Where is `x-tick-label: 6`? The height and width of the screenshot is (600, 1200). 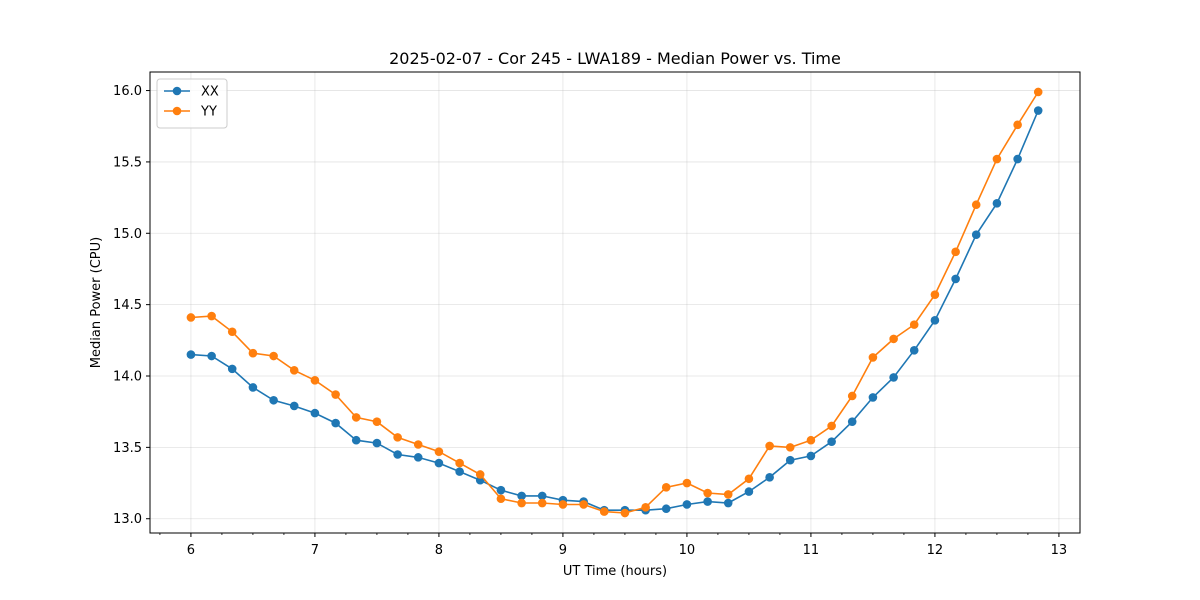
x-tick-label: 6 is located at coordinates (191, 550).